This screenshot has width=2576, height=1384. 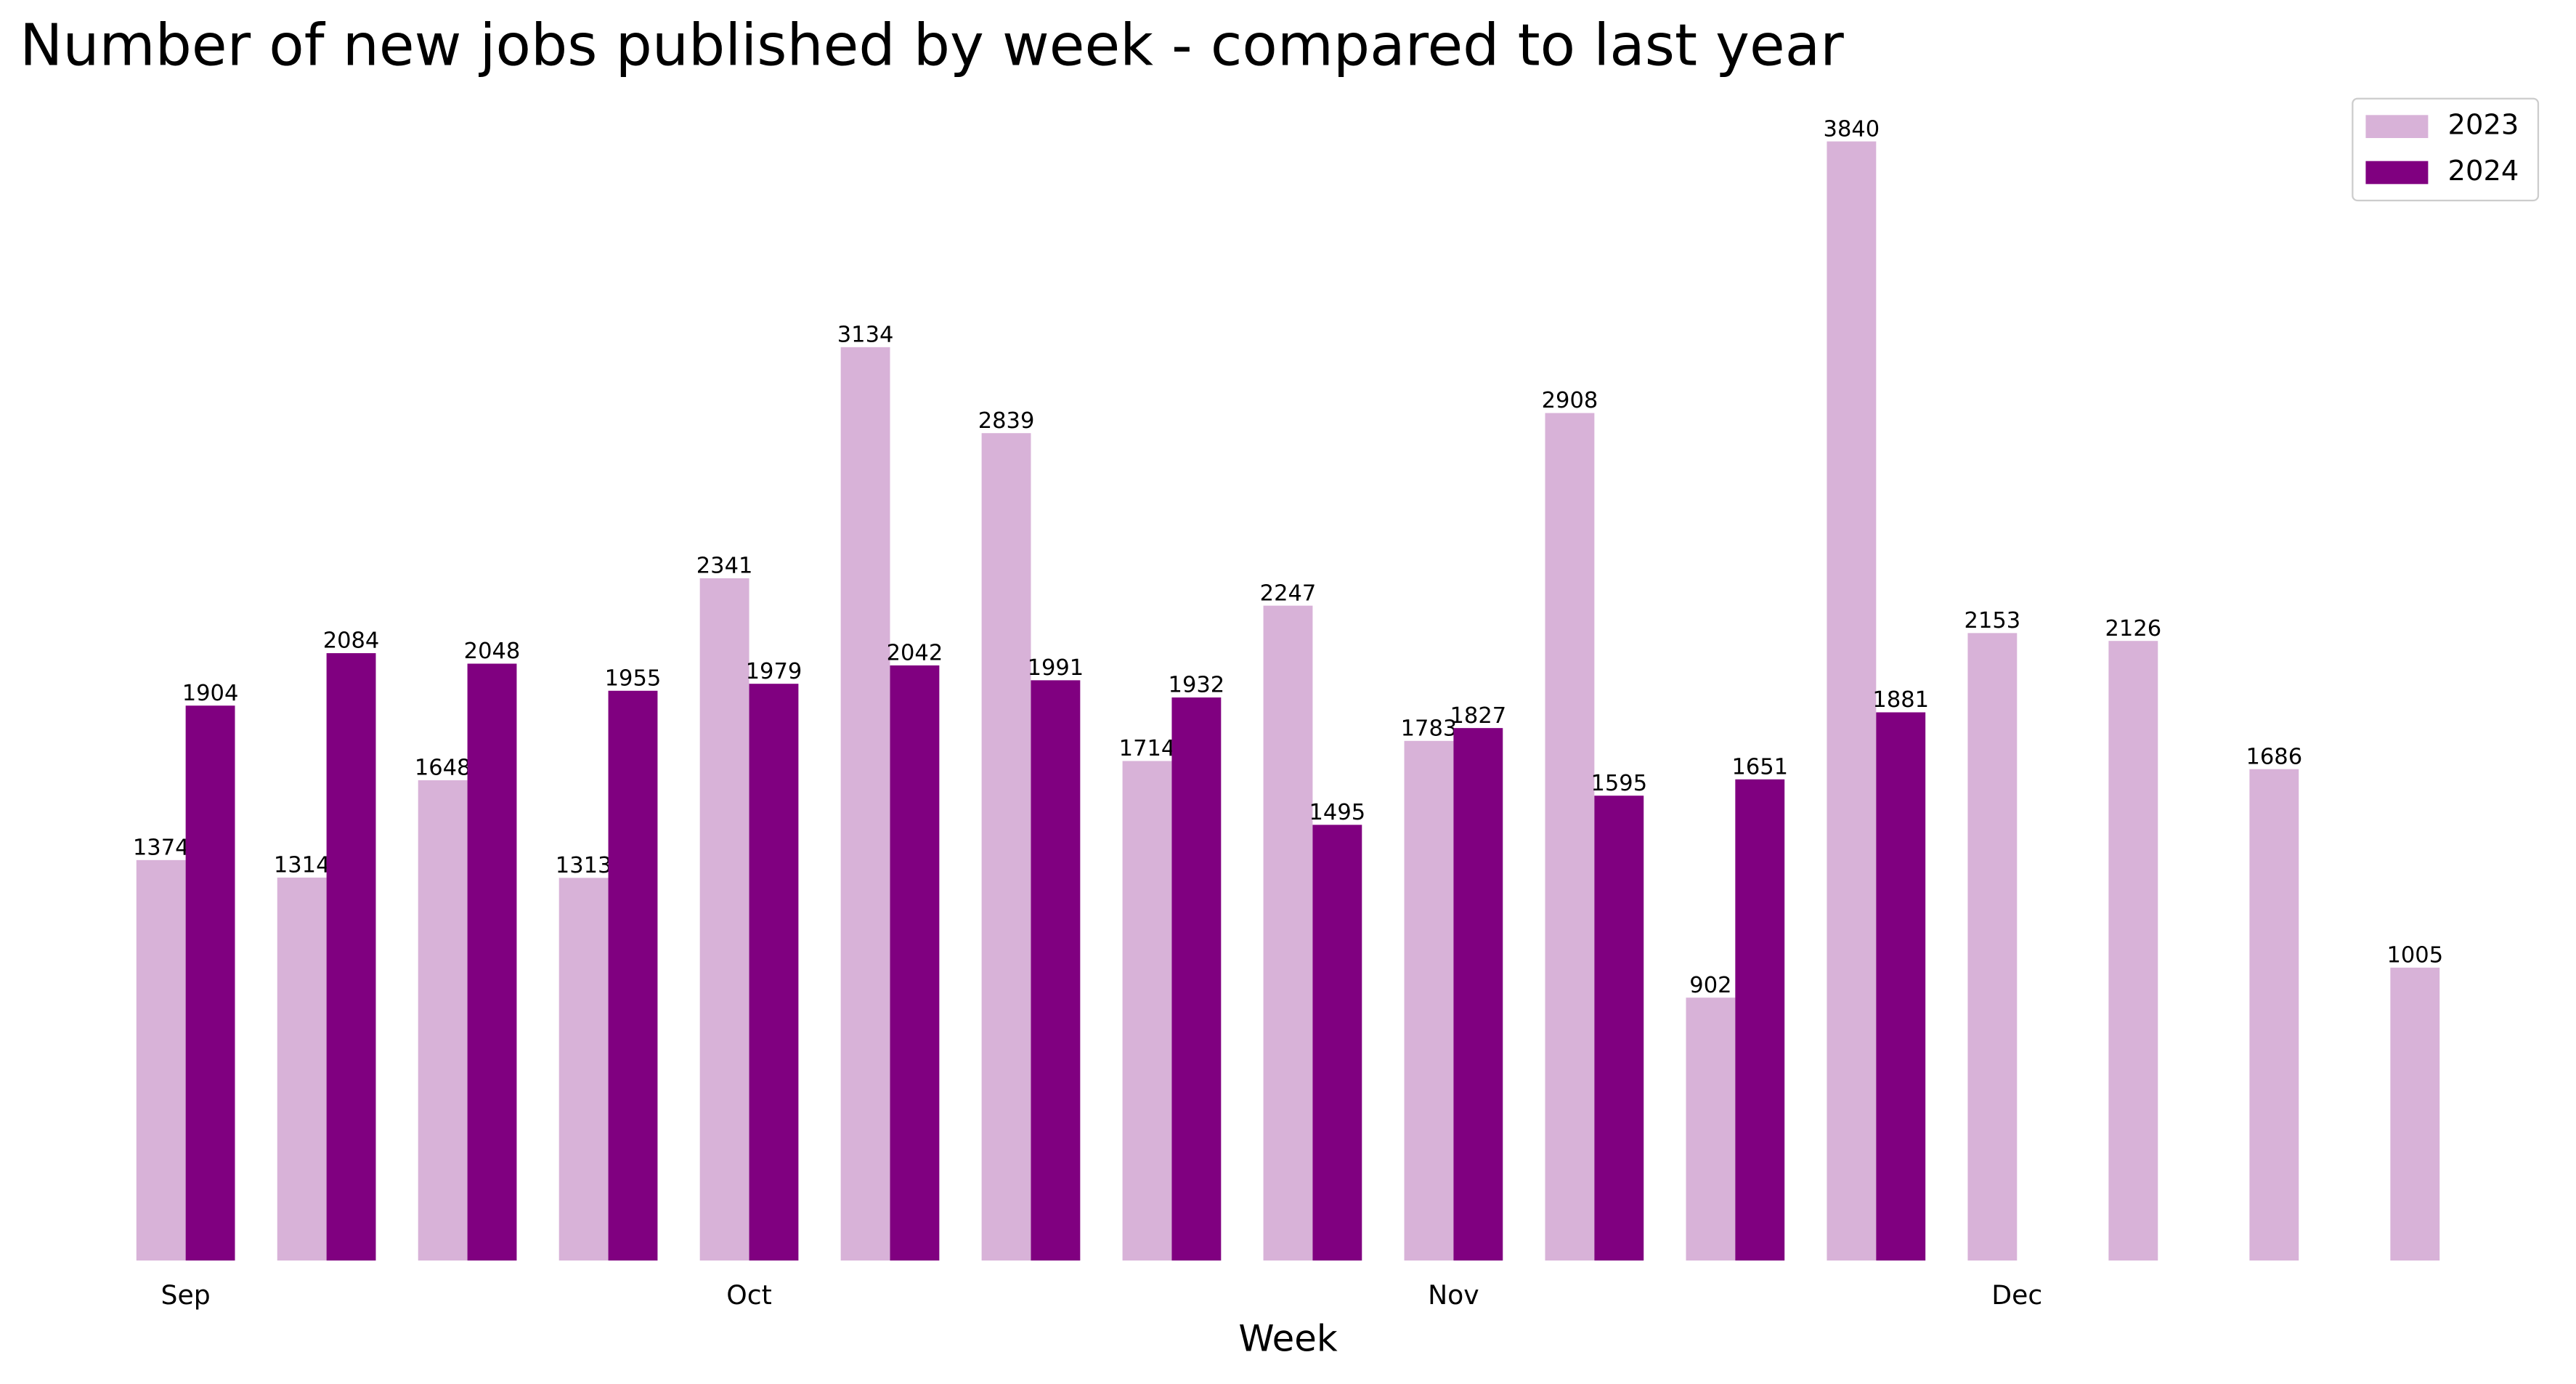 What do you see at coordinates (2483, 125) in the screenshot?
I see `legend-label: 2023` at bounding box center [2483, 125].